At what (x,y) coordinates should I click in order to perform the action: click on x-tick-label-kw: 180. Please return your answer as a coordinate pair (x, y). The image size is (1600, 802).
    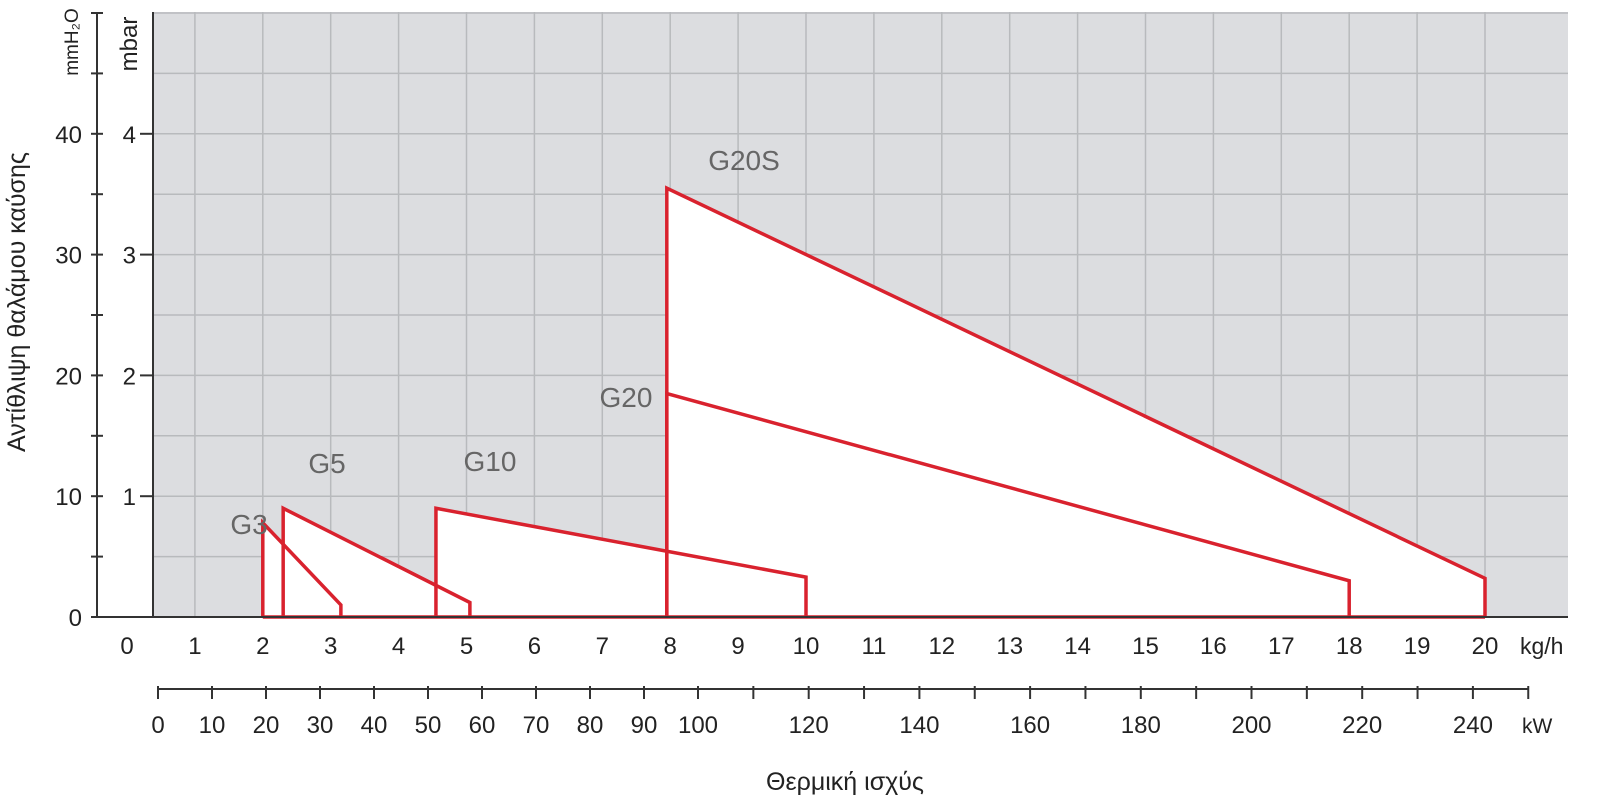
    Looking at the image, I should click on (1141, 725).